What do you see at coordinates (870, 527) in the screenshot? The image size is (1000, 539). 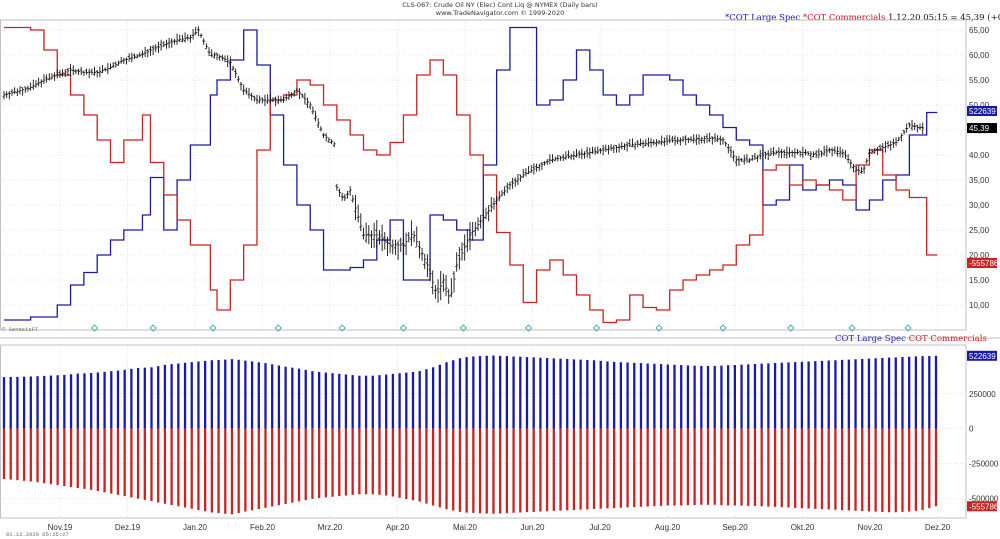 I see `x-month-label: Nov.20` at bounding box center [870, 527].